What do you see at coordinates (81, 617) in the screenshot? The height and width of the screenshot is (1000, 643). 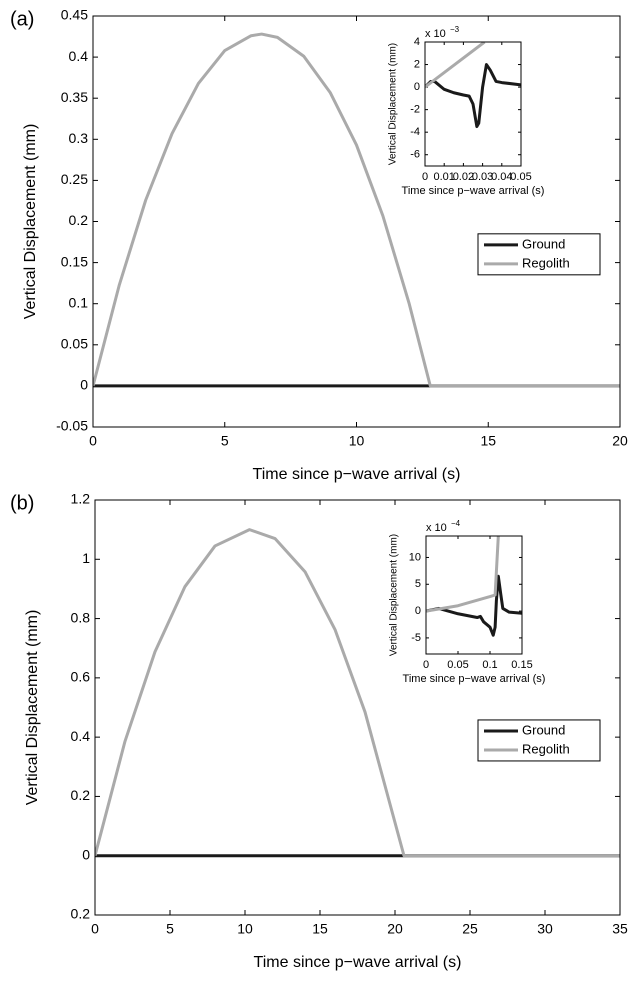 I see `y-tick-label: 0.8` at bounding box center [81, 617].